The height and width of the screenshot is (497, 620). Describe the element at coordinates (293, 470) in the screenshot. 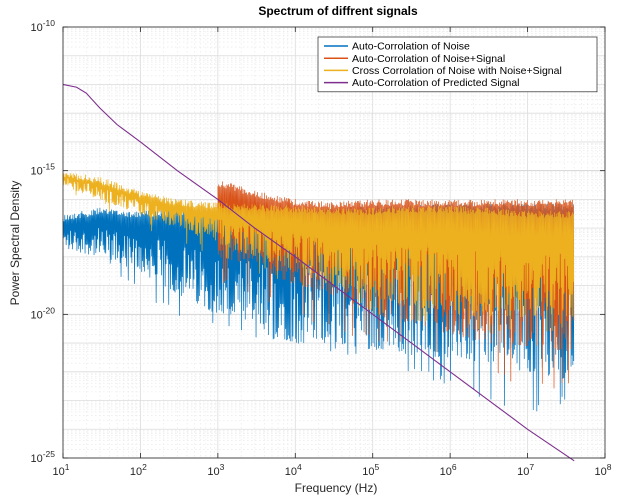

I see `x-tick-label: 10⁴` at that location.